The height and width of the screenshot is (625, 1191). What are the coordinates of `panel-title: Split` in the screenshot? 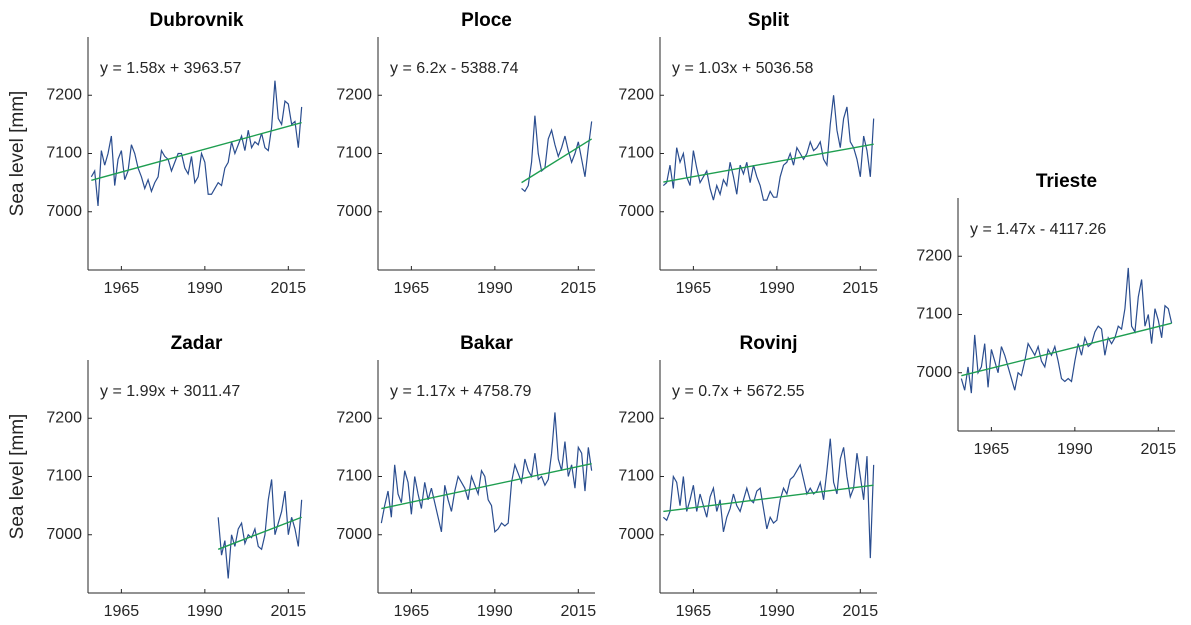 It's located at (769, 20).